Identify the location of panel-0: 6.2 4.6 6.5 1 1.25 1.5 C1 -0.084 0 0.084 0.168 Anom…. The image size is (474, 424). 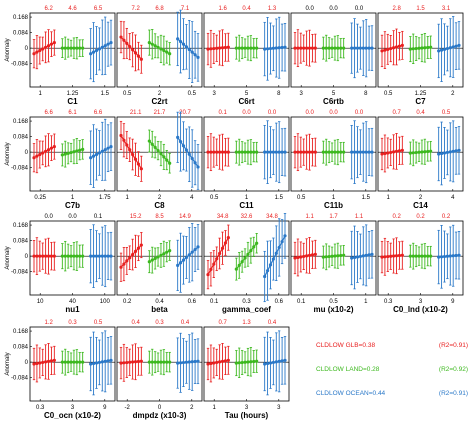
(60, 56).